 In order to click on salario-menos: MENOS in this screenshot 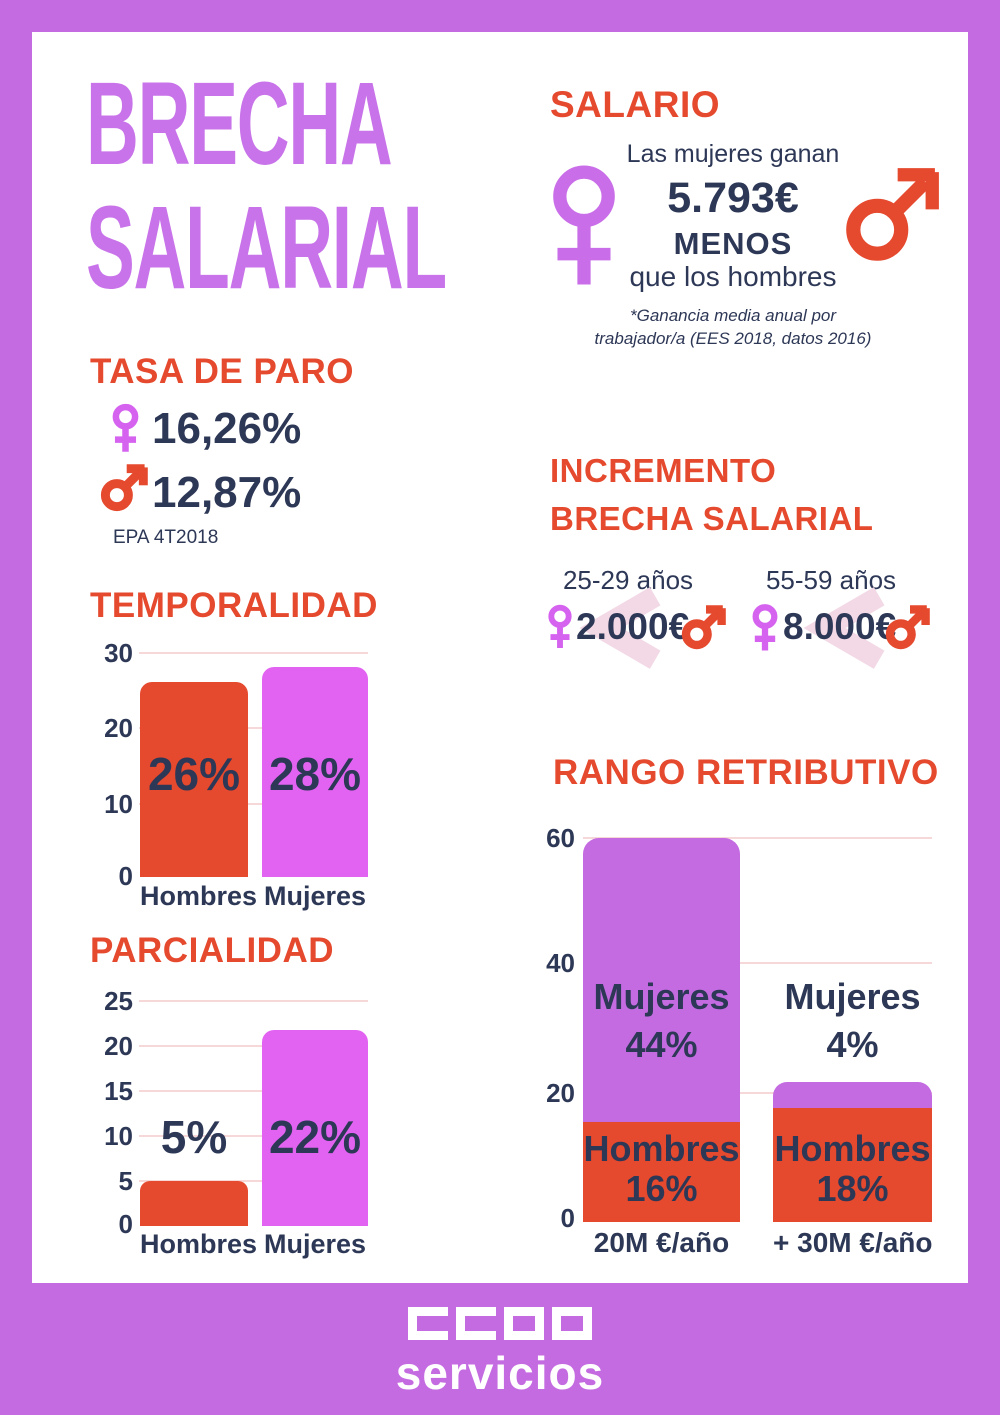, I will do `click(733, 243)`.